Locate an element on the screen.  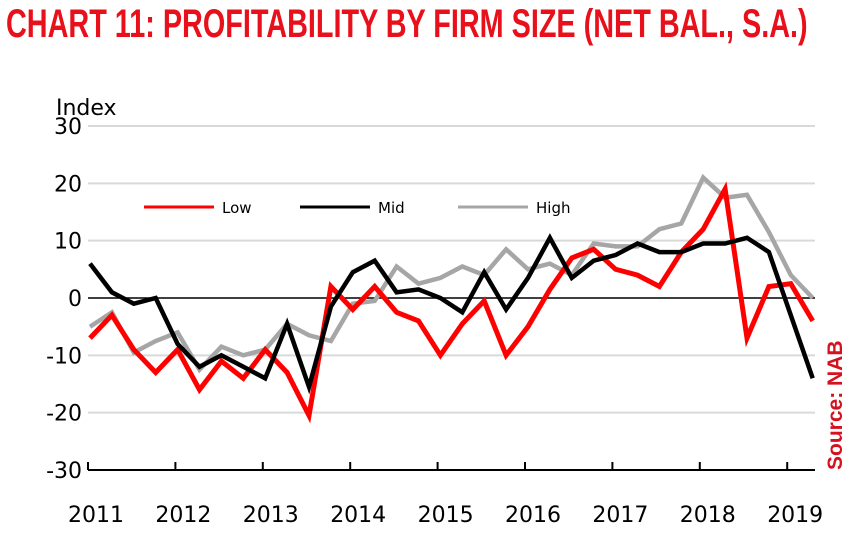
x-tick-label: 2013 is located at coordinates (271, 515).